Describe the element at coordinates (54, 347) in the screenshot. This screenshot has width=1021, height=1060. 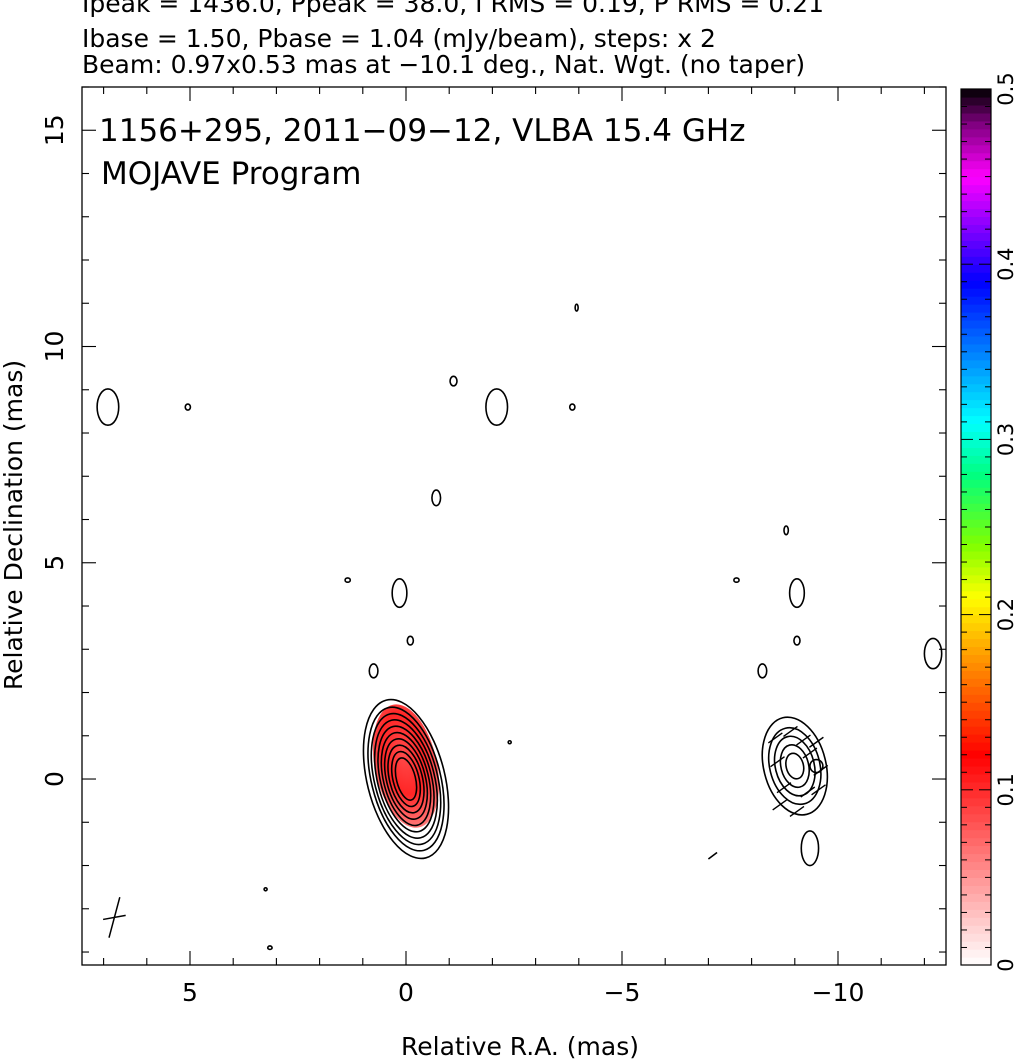
I see `y-tick-label: 10` at that location.